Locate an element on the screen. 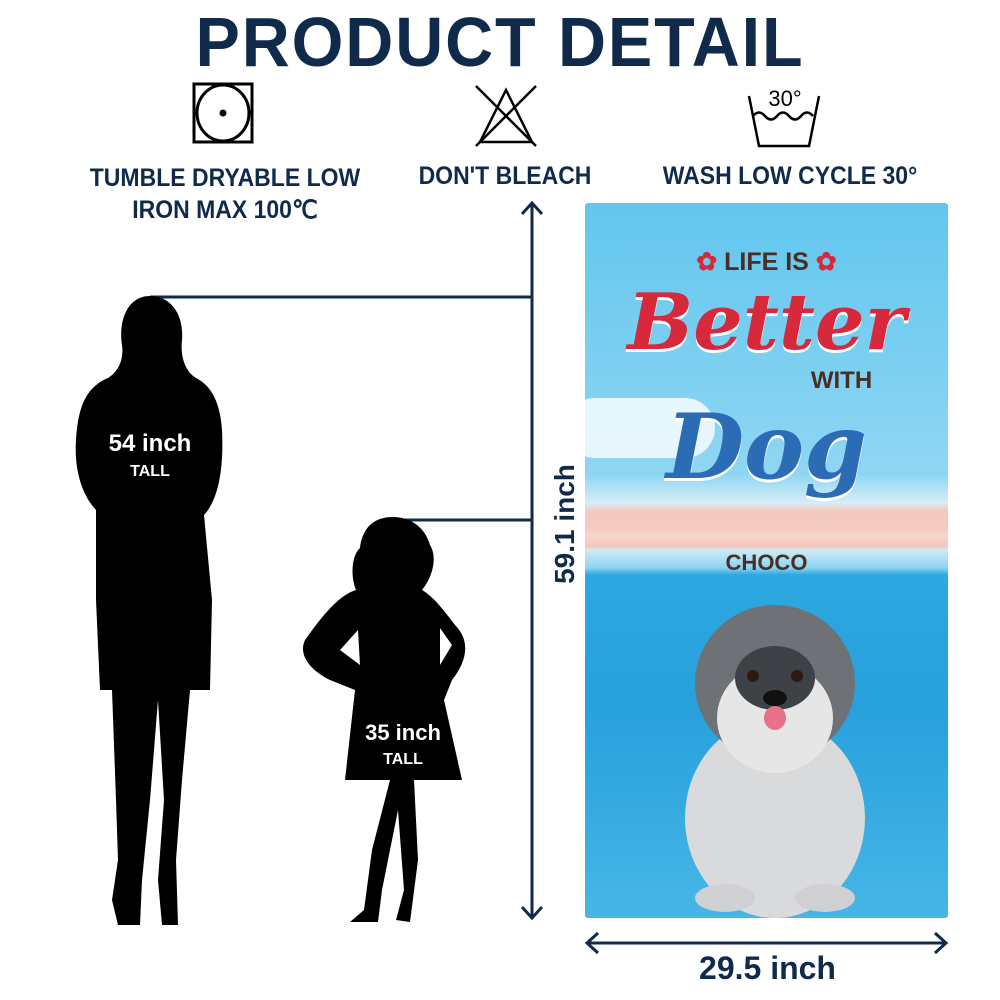 The width and height of the screenshot is (1000, 1000). no-bleach-icon is located at coordinates (506, 116).